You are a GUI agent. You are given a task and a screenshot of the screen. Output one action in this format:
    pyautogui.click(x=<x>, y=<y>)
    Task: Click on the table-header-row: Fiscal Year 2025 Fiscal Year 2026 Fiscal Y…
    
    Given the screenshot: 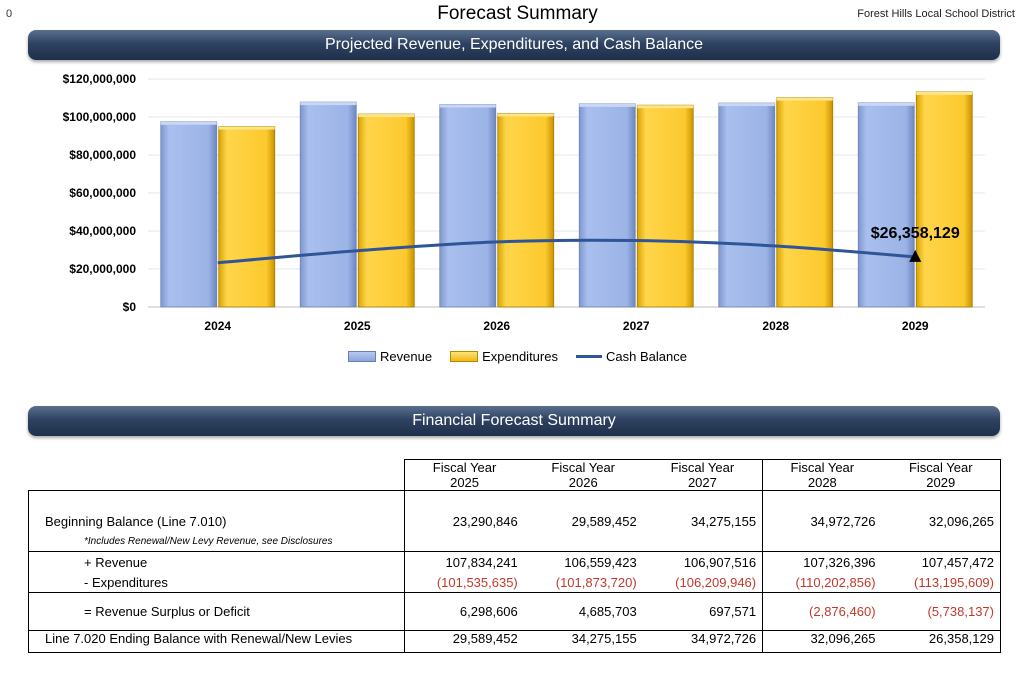 What is the action you would take?
    pyautogui.click(x=514, y=475)
    